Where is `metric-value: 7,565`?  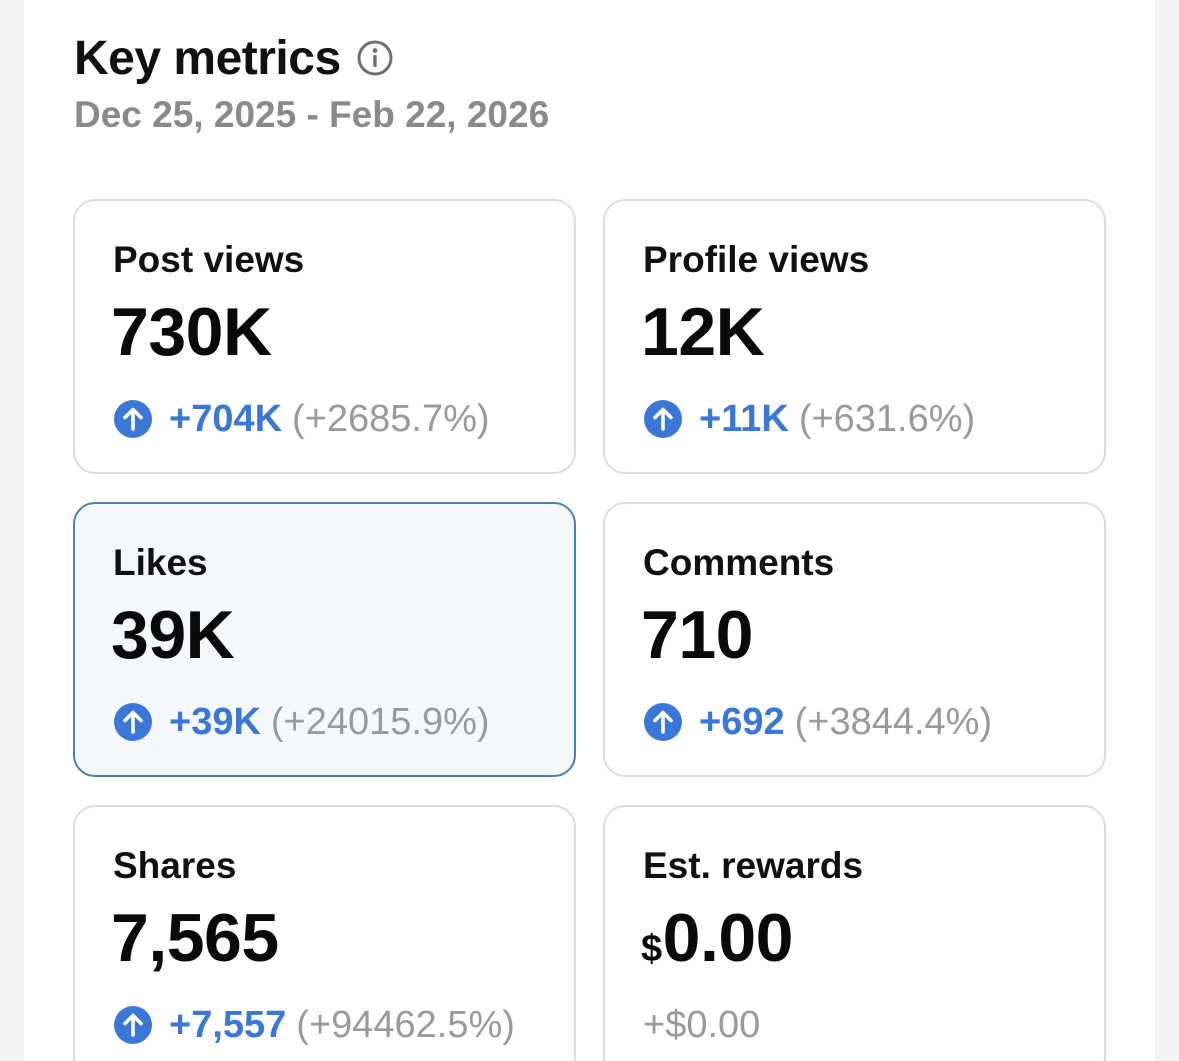
metric-value: 7,565 is located at coordinates (195, 938).